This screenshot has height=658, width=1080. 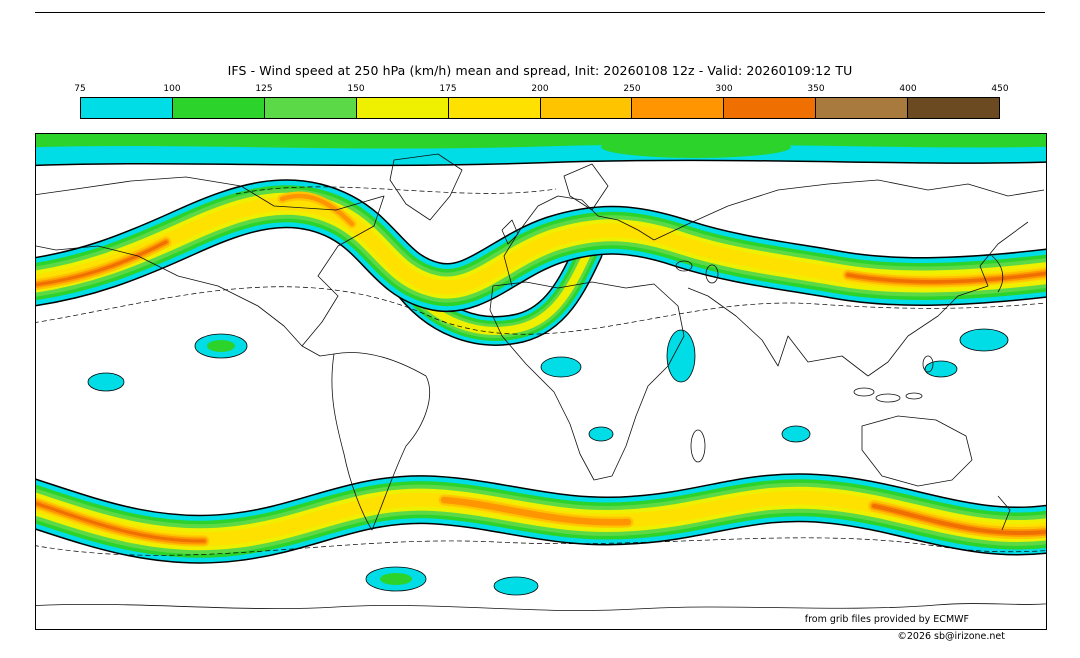 What do you see at coordinates (632, 89) in the screenshot?
I see `colorbar-tick: 250` at bounding box center [632, 89].